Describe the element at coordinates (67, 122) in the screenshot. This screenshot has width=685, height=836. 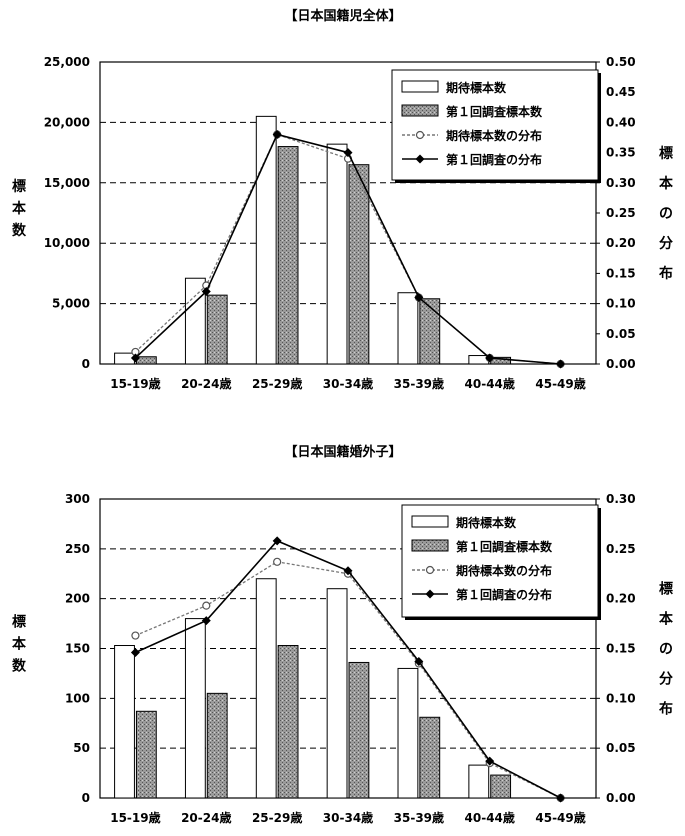
I see `y-tick-label: 20,000` at that location.